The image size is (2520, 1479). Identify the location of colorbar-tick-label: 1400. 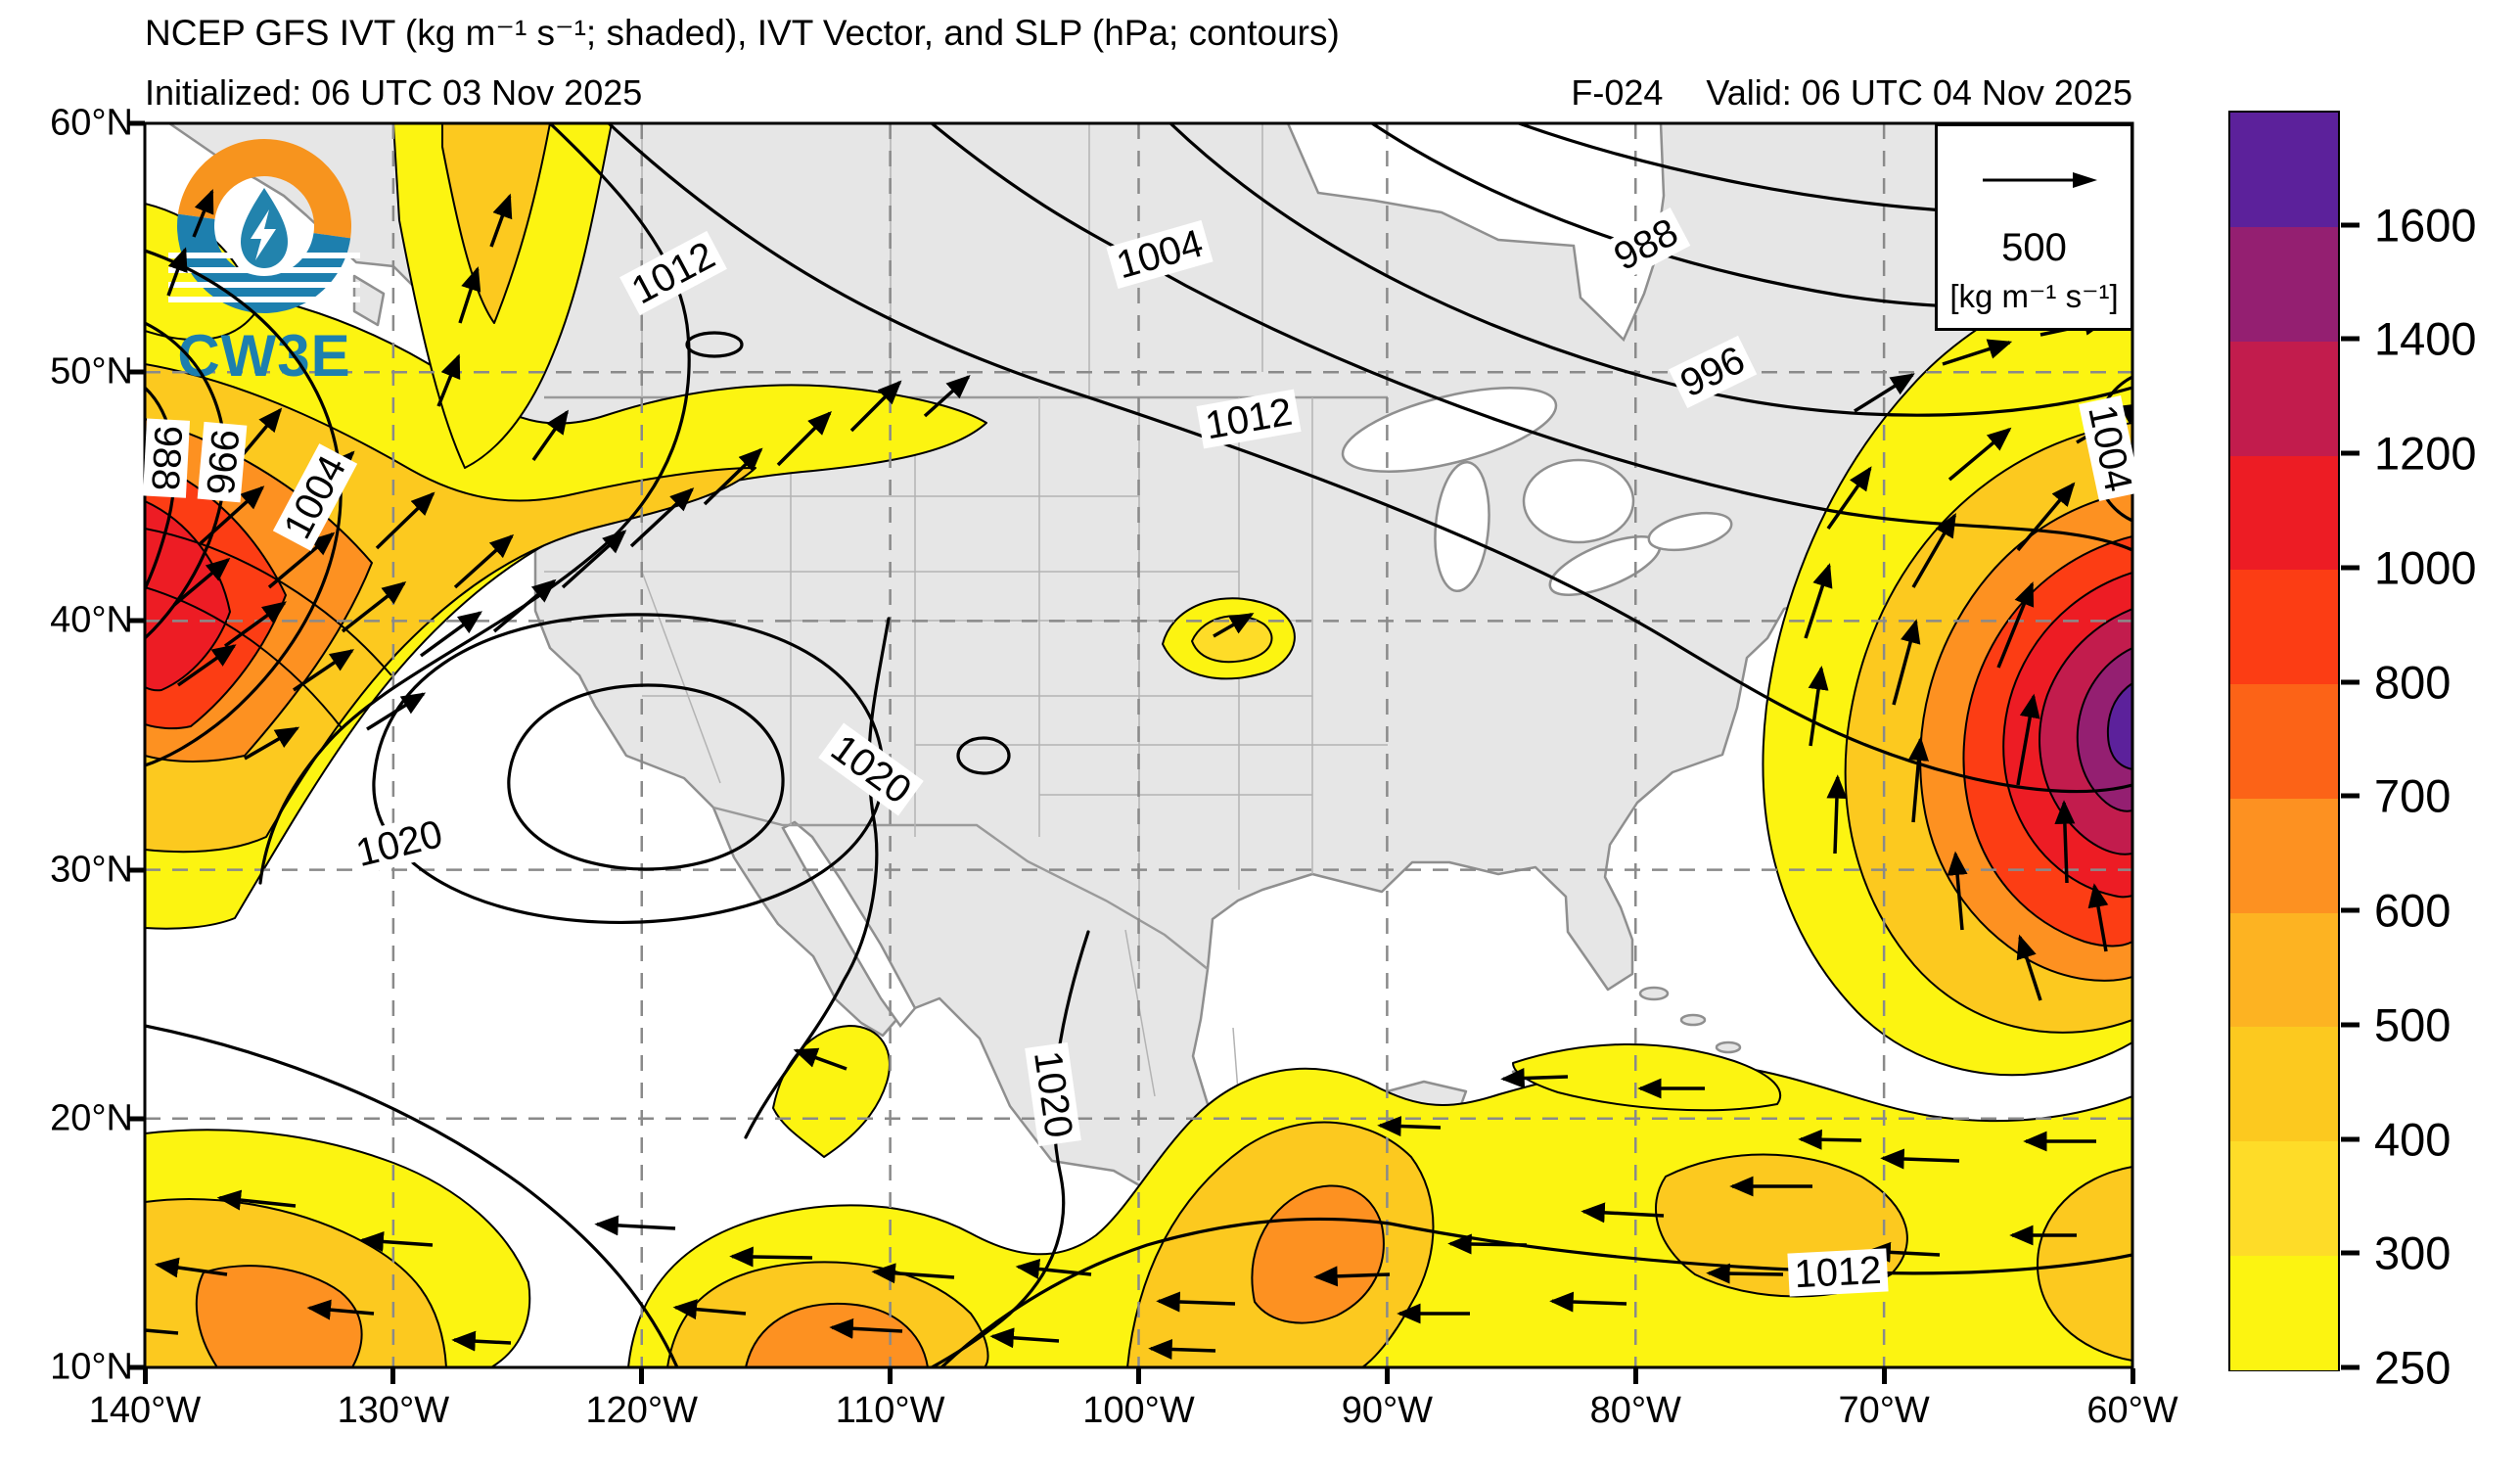
(2425, 338).